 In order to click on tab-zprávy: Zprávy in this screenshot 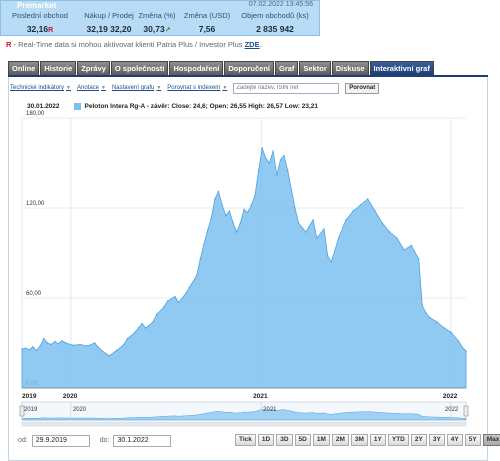, I will do `click(93, 68)`.